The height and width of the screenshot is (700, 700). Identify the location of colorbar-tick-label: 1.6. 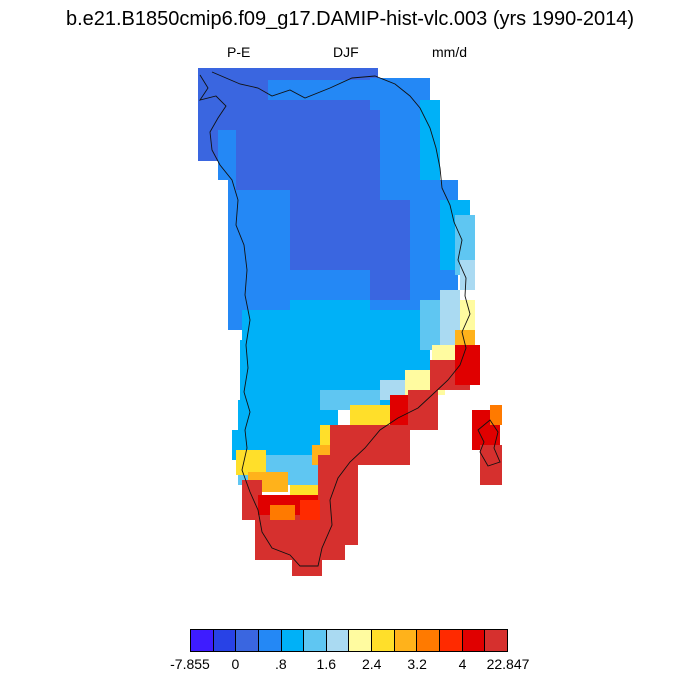
(326, 664).